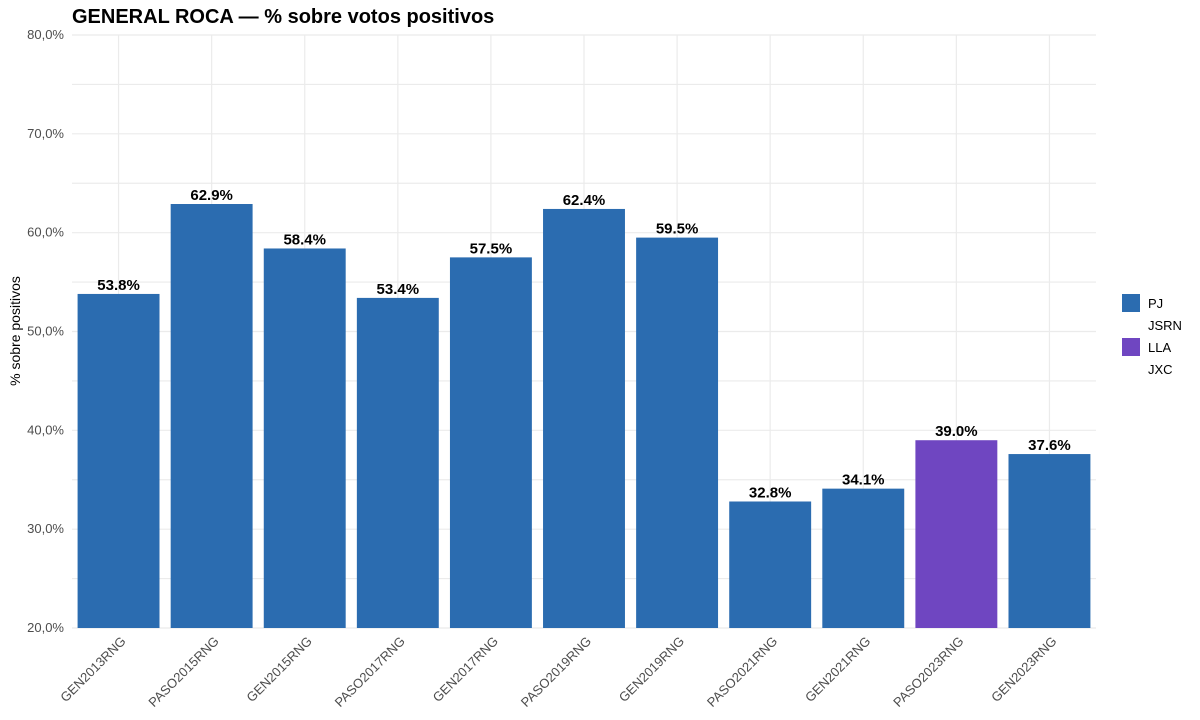 This screenshot has height=720, width=1200. I want to click on y-tick-label: 40,0%, so click(45, 429).